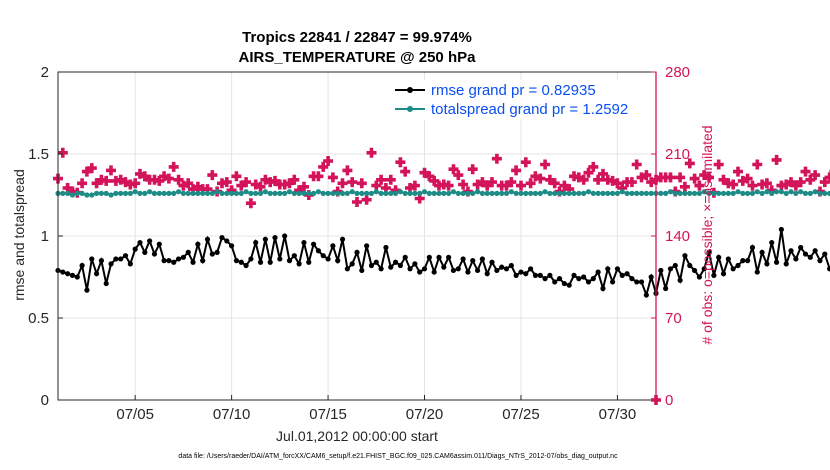 Image resolution: width=830 pixels, height=470 pixels. I want to click on legend-rmse-marker, so click(410, 90).